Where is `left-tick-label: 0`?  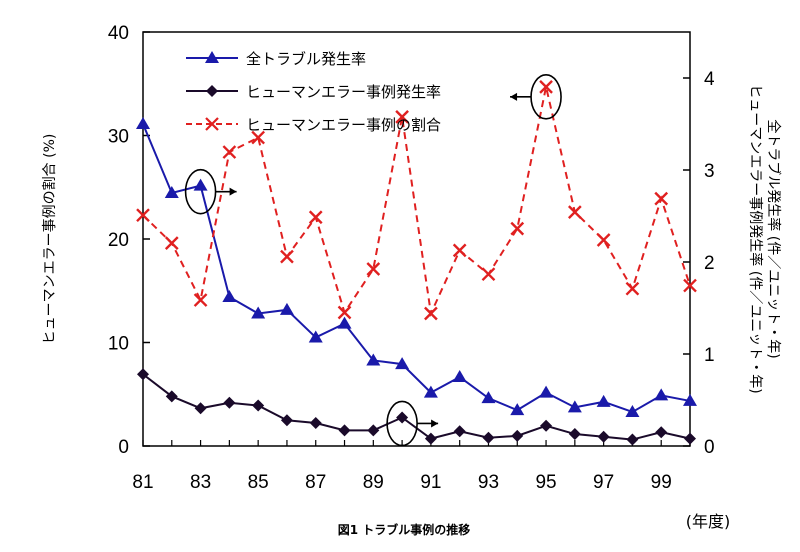 left-tick-label: 0 is located at coordinates (123, 447).